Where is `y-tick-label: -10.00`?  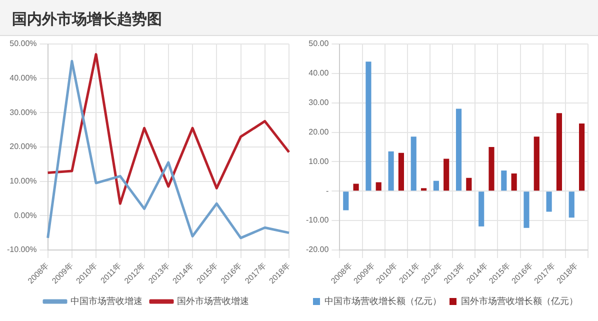 y-tick-label: -10.00 is located at coordinates (318, 220).